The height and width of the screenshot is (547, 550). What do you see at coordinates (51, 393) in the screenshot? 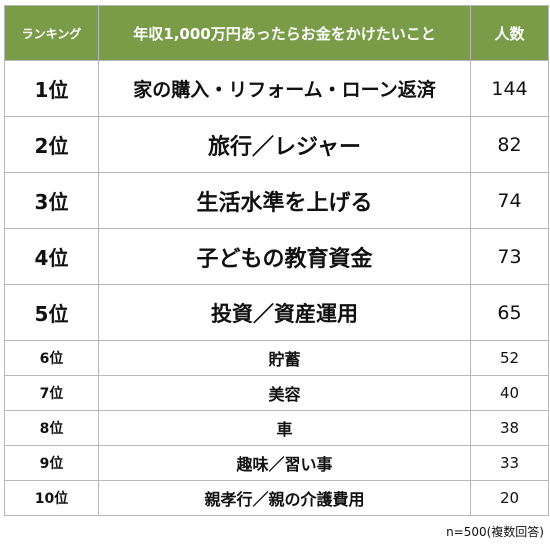
I see `rank-cell: 7位` at bounding box center [51, 393].